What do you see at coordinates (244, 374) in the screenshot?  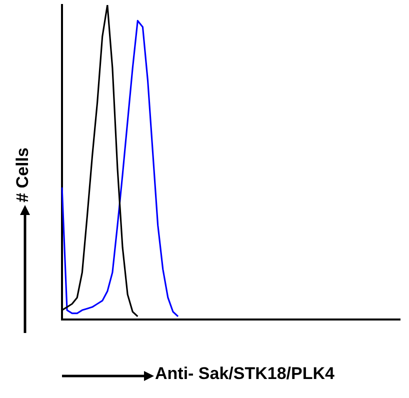 I see `x-axis-title: Anti- Sak/STK18/PLK4` at bounding box center [244, 374].